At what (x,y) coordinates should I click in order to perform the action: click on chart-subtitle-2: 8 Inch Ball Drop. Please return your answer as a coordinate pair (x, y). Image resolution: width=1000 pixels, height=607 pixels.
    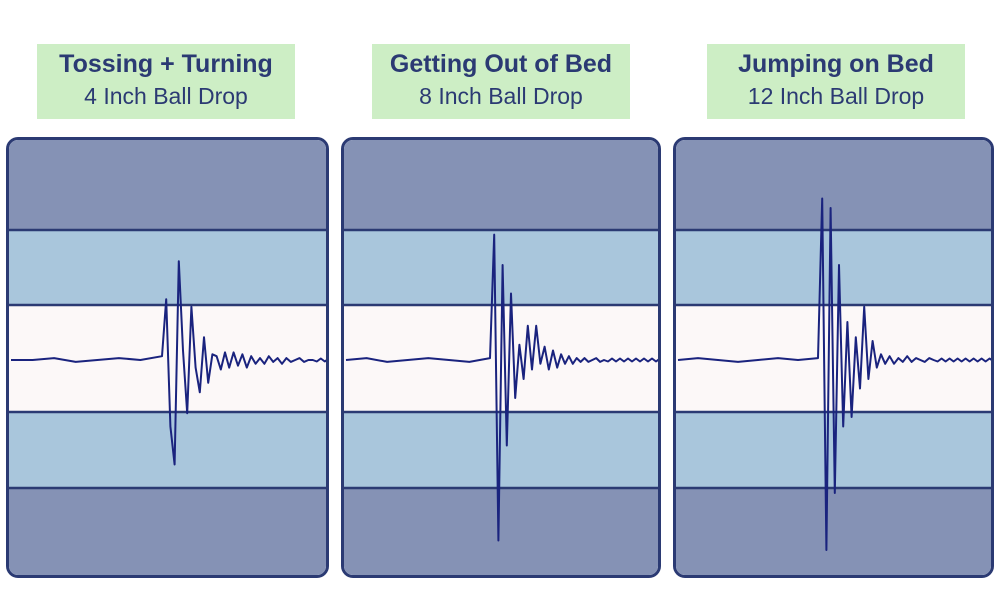
    Looking at the image, I should click on (501, 96).